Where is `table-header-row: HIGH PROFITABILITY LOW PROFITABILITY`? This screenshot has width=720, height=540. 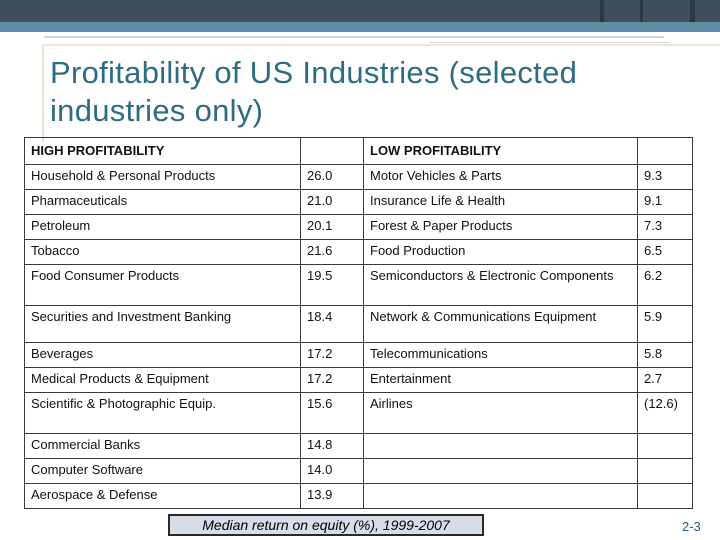 table-header-row: HIGH PROFITABILITY LOW PROFITABILITY is located at coordinates (358, 151).